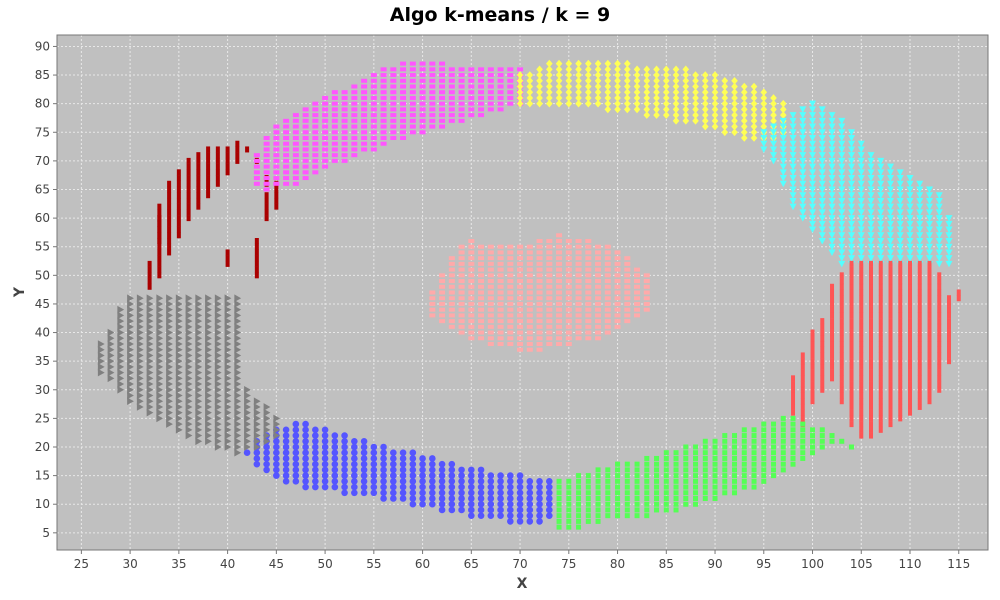  I want to click on x-tick-label: 90, so click(714, 564).